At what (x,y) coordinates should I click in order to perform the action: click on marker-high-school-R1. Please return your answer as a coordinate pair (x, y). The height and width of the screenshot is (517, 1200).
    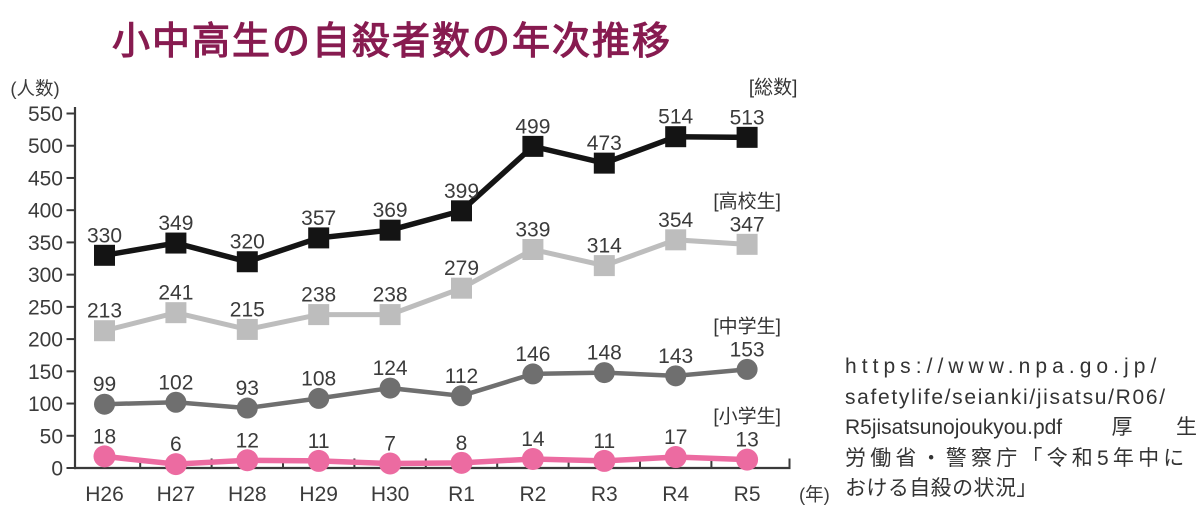
    Looking at the image, I should click on (461, 288).